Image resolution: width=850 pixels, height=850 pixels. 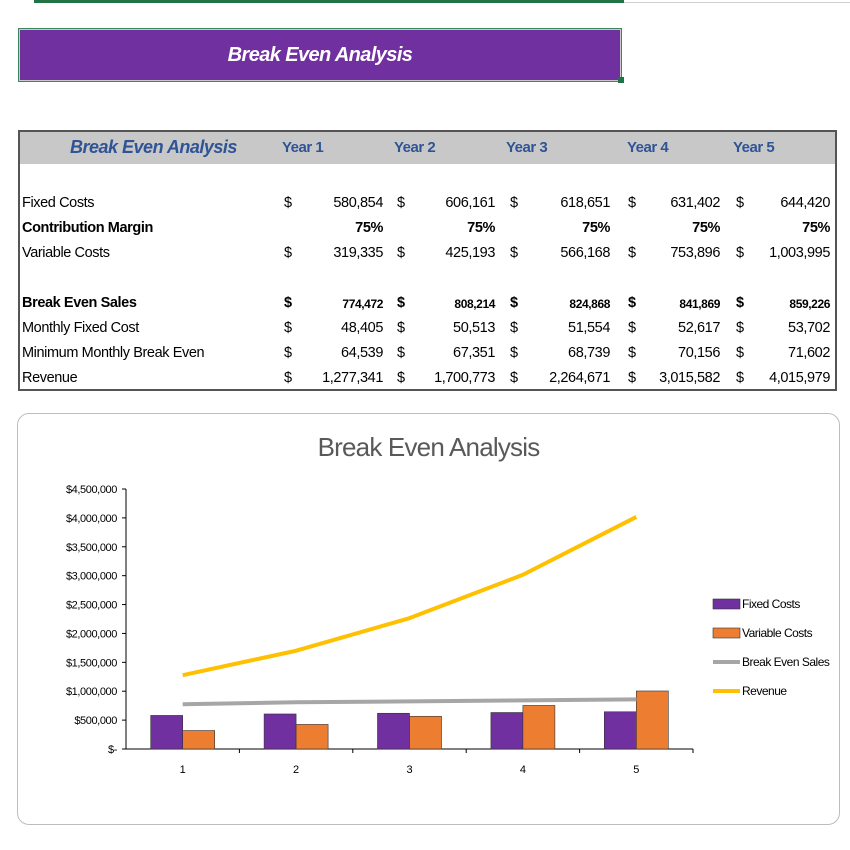 I want to click on cell-value: 774,472, so click(x=362, y=304).